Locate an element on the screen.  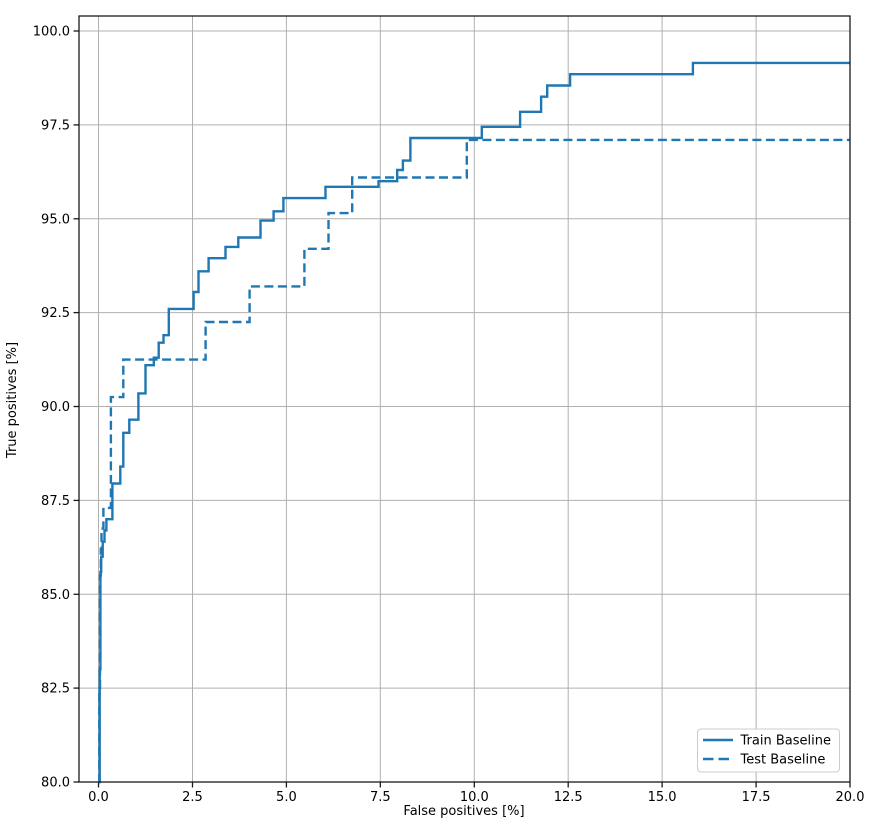
legend: Train Baseline Test Baseline is located at coordinates (768, 750).